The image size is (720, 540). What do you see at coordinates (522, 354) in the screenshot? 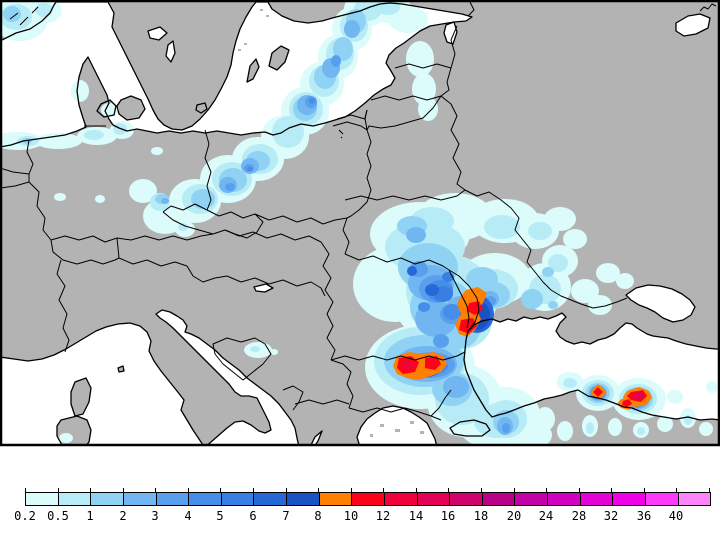
I see `precip-level-10-red` at bounding box center [522, 354].